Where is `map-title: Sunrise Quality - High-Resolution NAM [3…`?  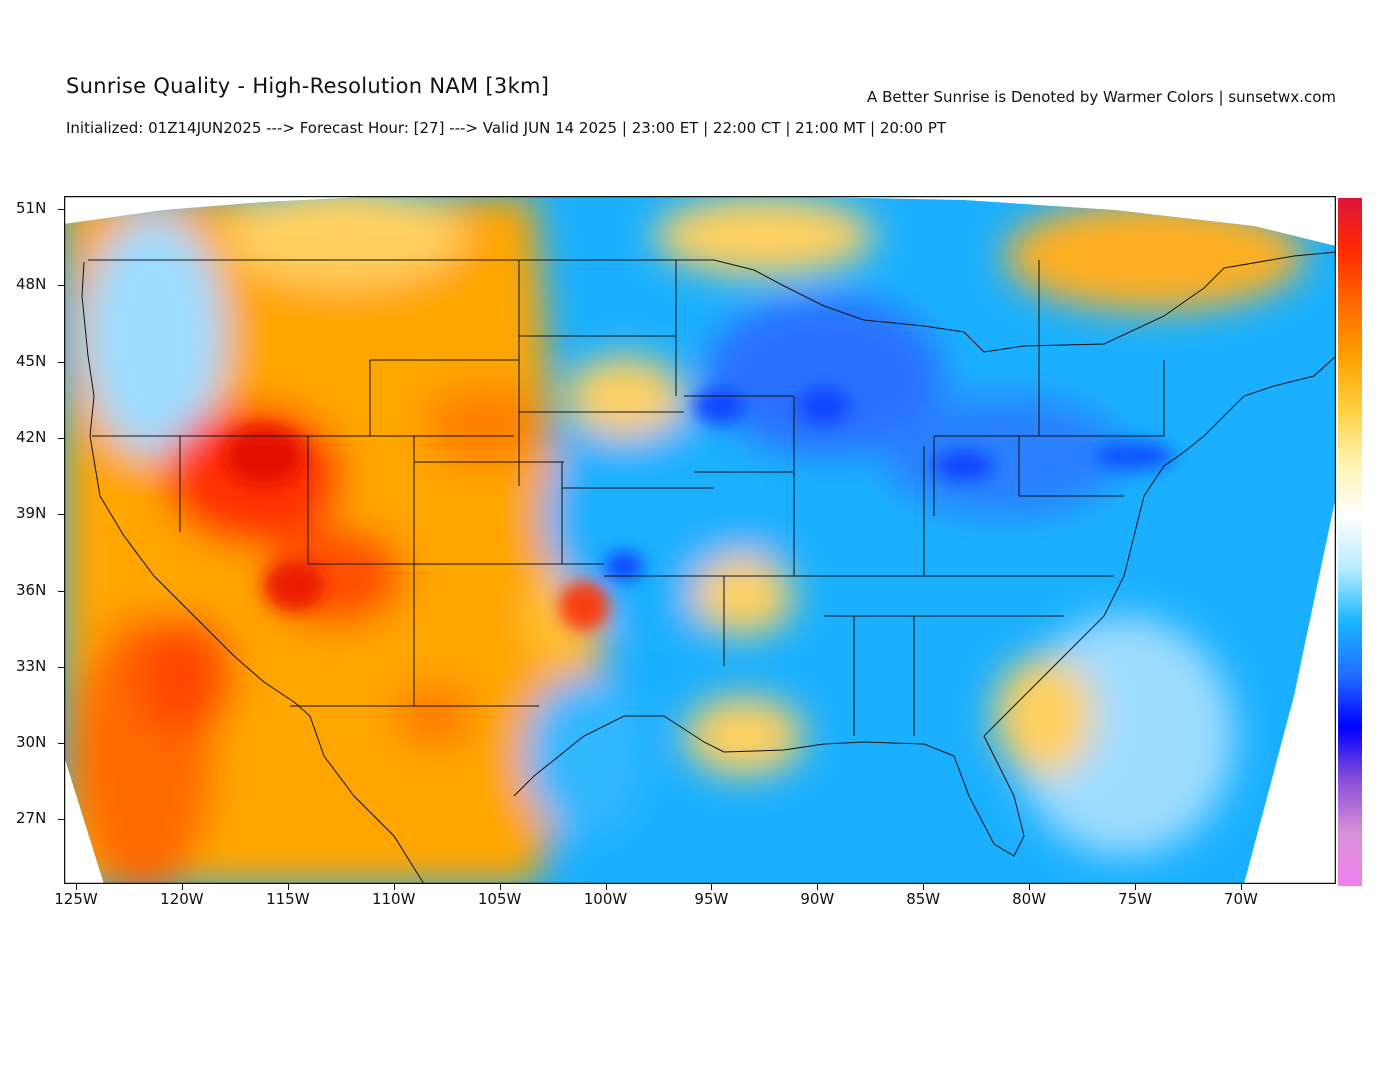
map-title: Sunrise Quality - High-Resolution NAM [3… is located at coordinates (308, 86).